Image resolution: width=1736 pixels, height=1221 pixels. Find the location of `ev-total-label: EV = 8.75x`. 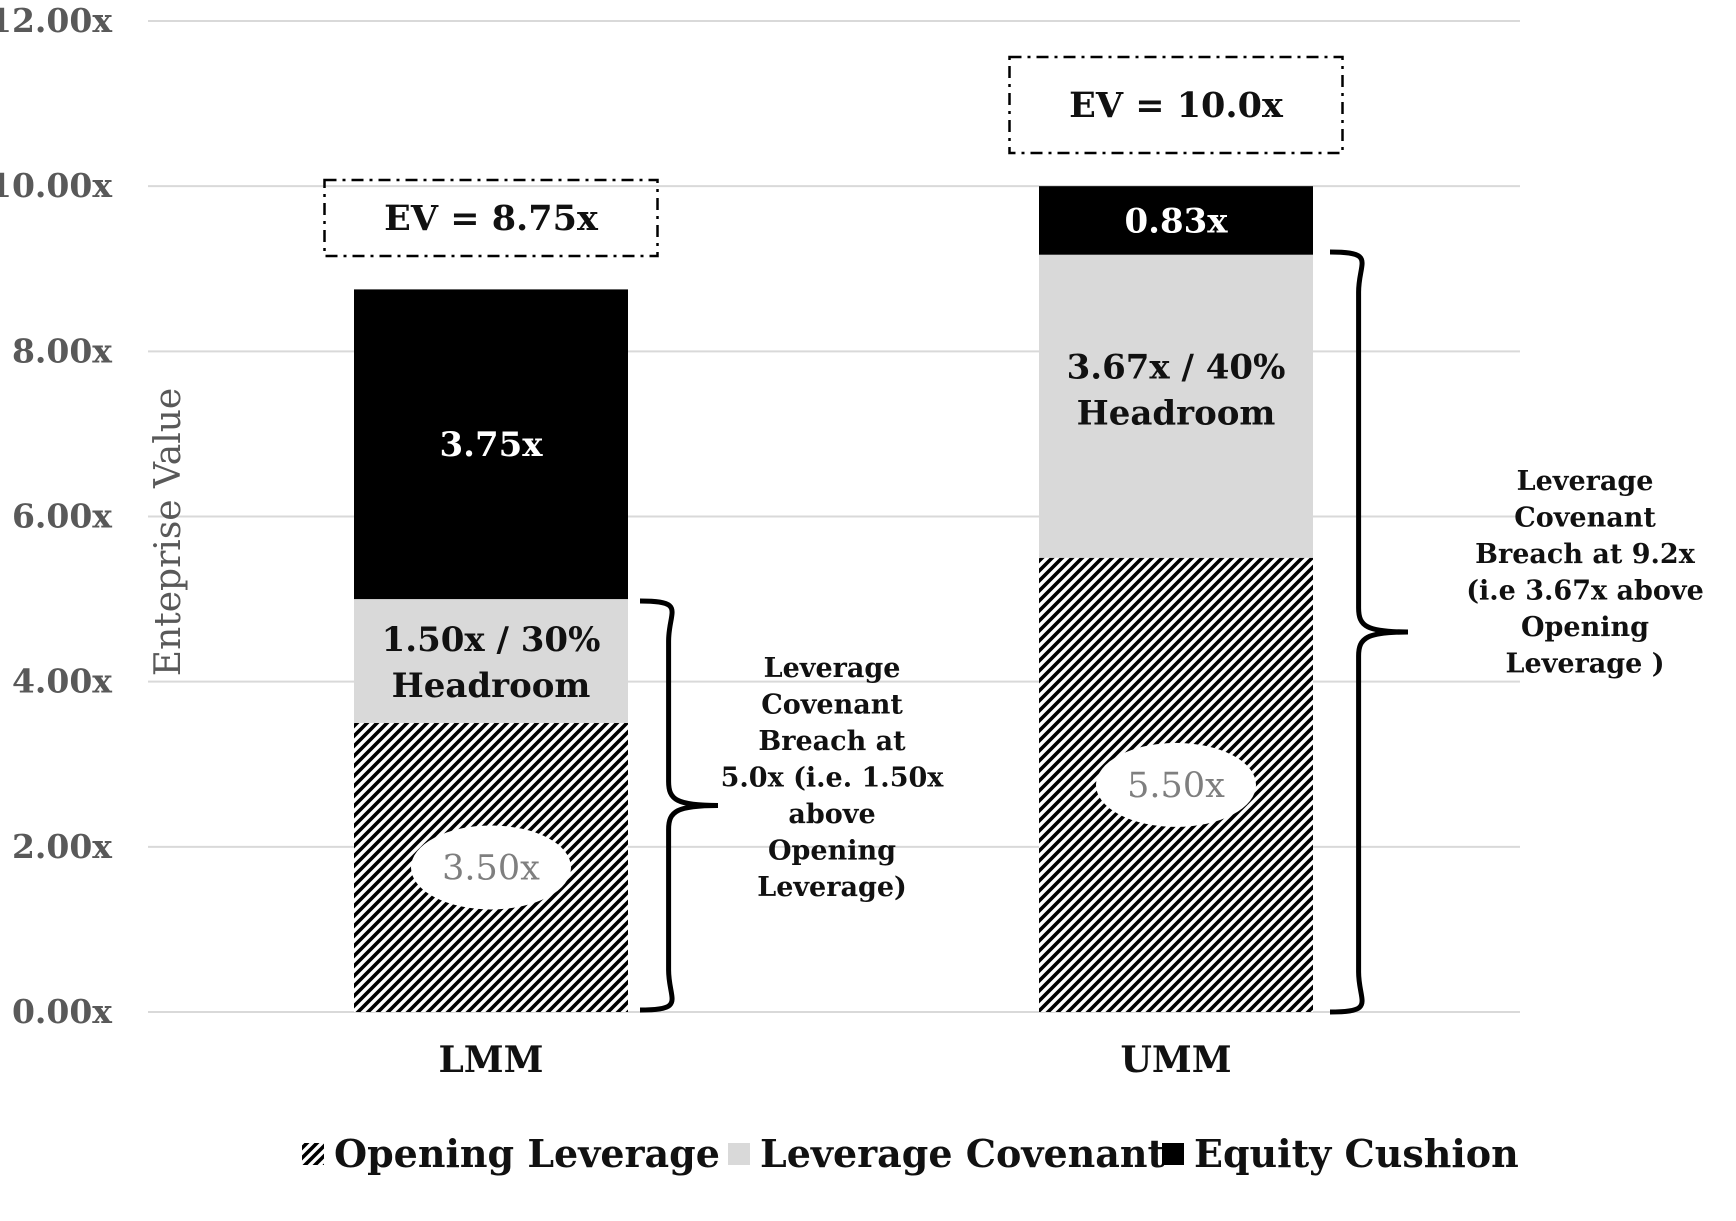

ev-total-label: EV = 8.75x is located at coordinates (491, 218).